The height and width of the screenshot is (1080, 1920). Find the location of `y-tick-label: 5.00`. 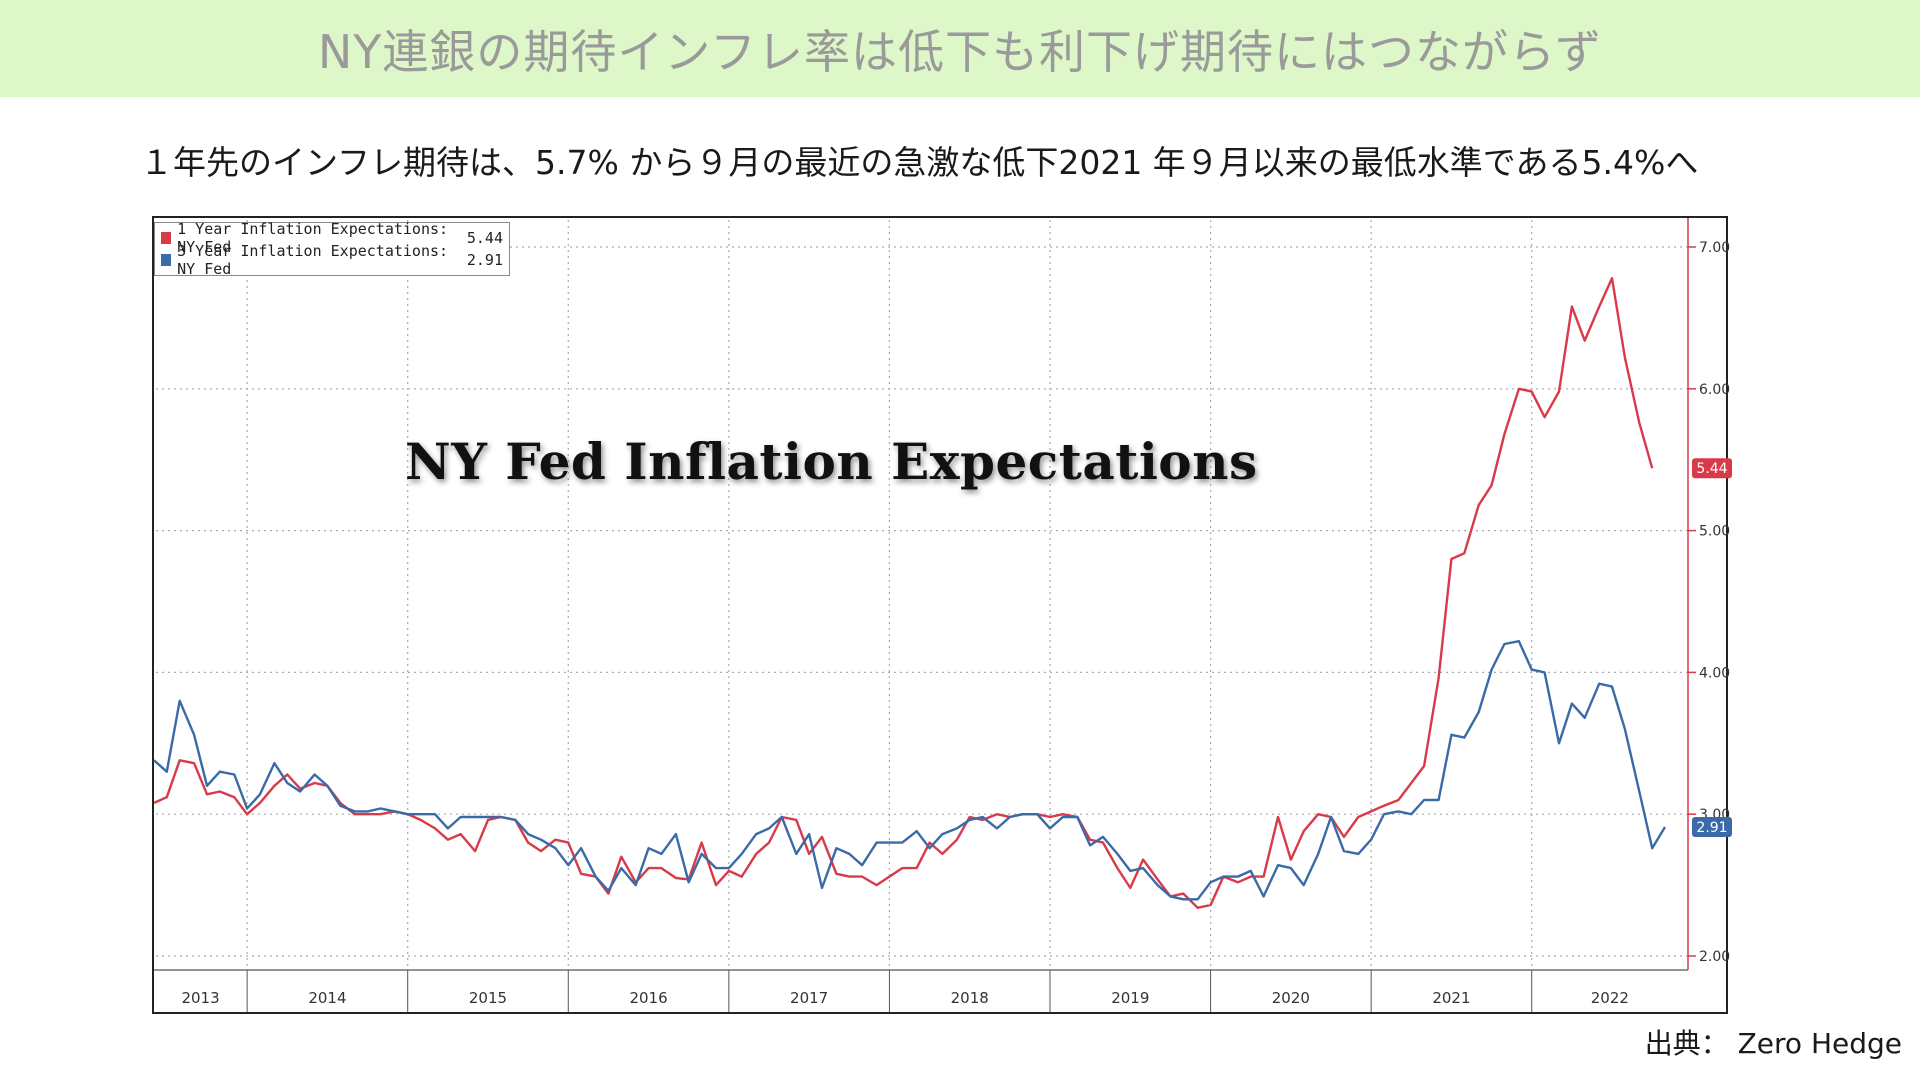

y-tick-label: 5.00 is located at coordinates (1714, 532).